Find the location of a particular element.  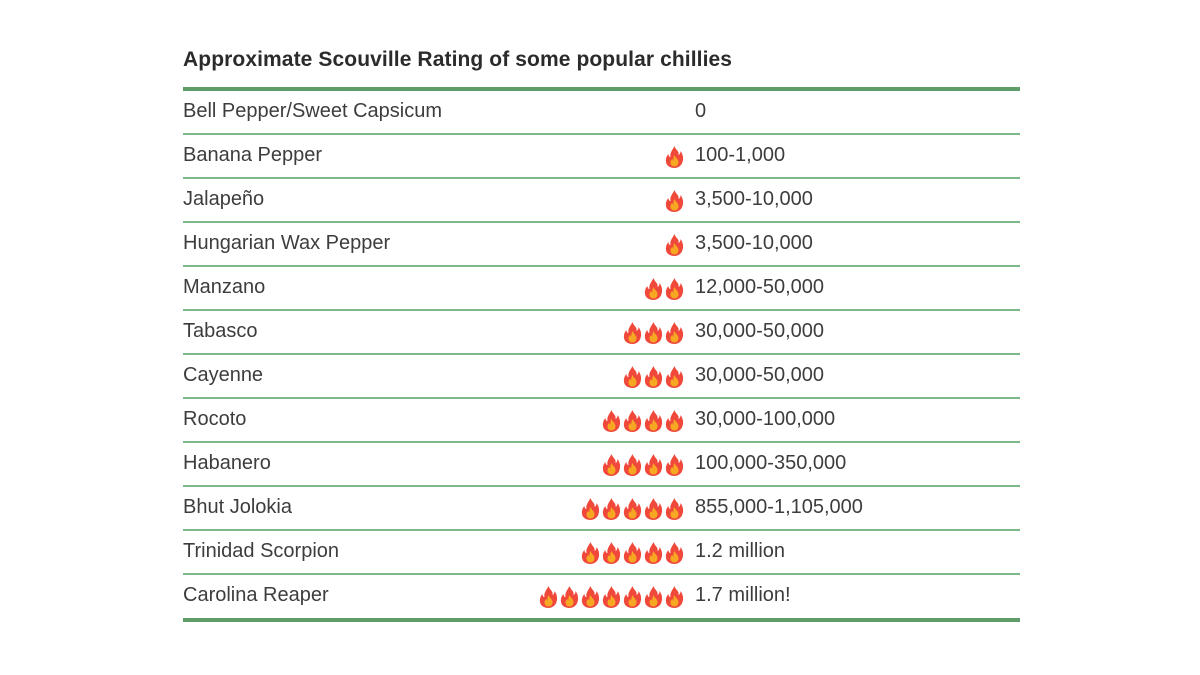

scoville-value: 12,000-50,000 is located at coordinates (760, 287).